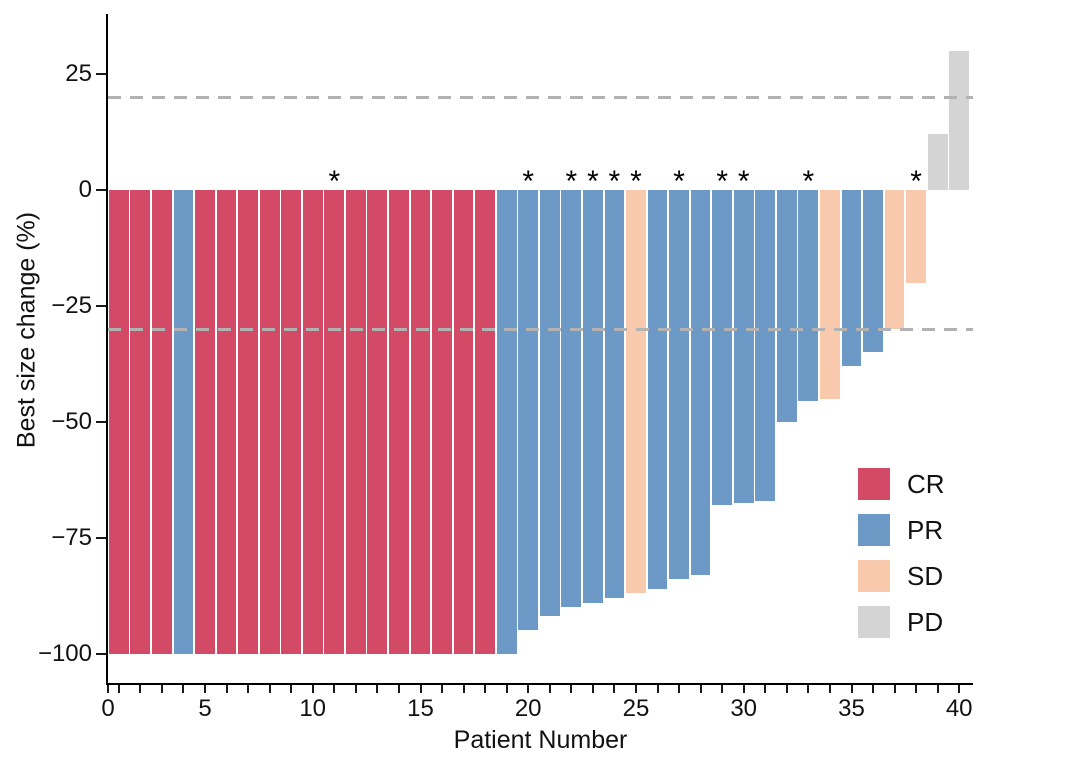 This screenshot has width=1080, height=763. Describe the element at coordinates (334, 181) in the screenshot. I see `significance-star-patient-11: *` at that location.